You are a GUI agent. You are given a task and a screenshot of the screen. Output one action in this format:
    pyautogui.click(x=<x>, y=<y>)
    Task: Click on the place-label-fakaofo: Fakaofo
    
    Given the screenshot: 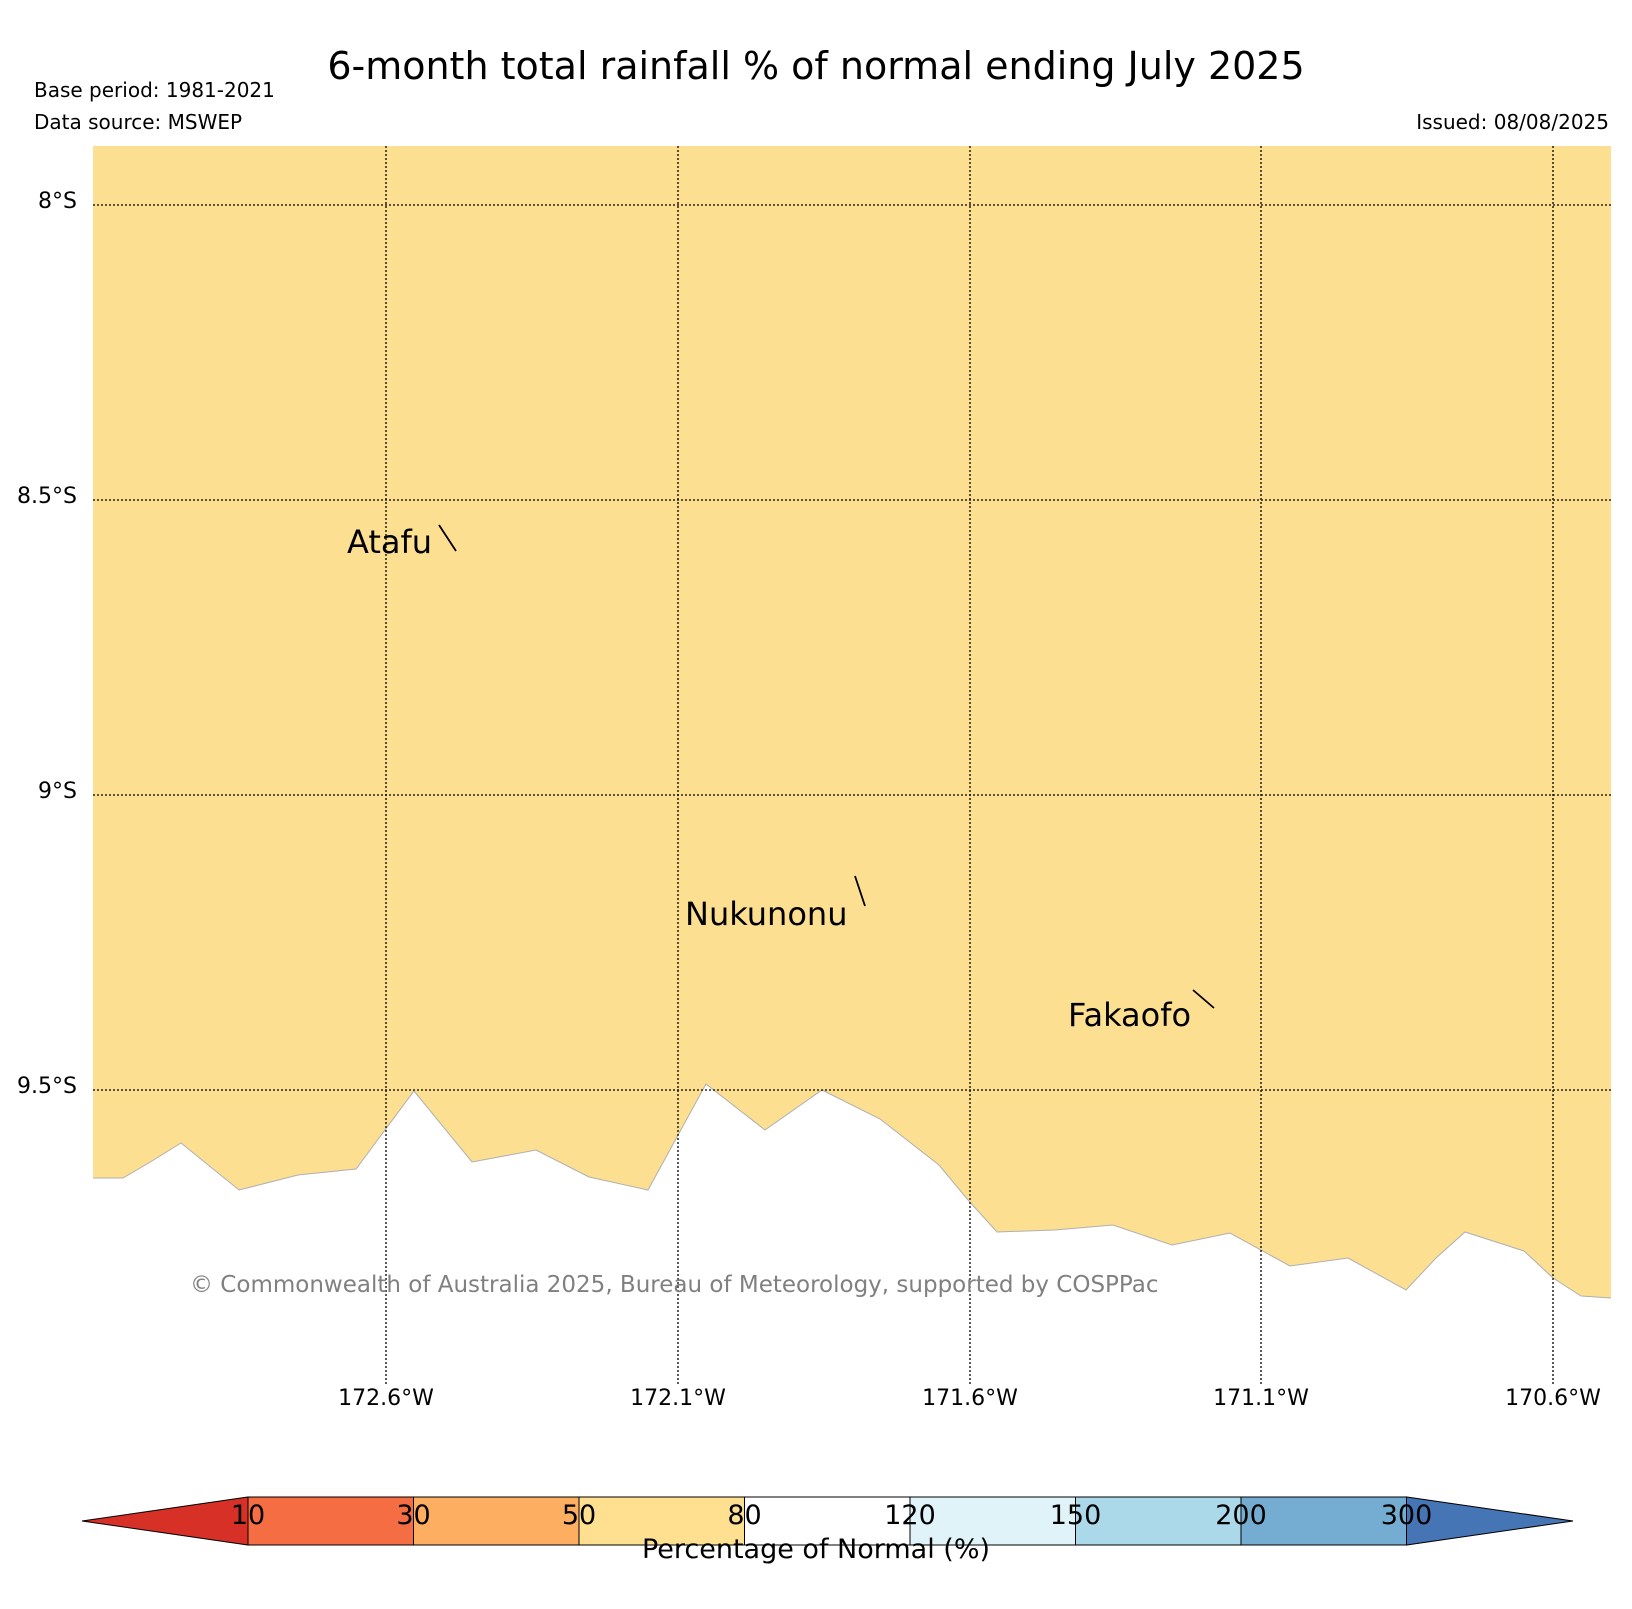 What is the action you would take?
    pyautogui.click(x=1130, y=1015)
    